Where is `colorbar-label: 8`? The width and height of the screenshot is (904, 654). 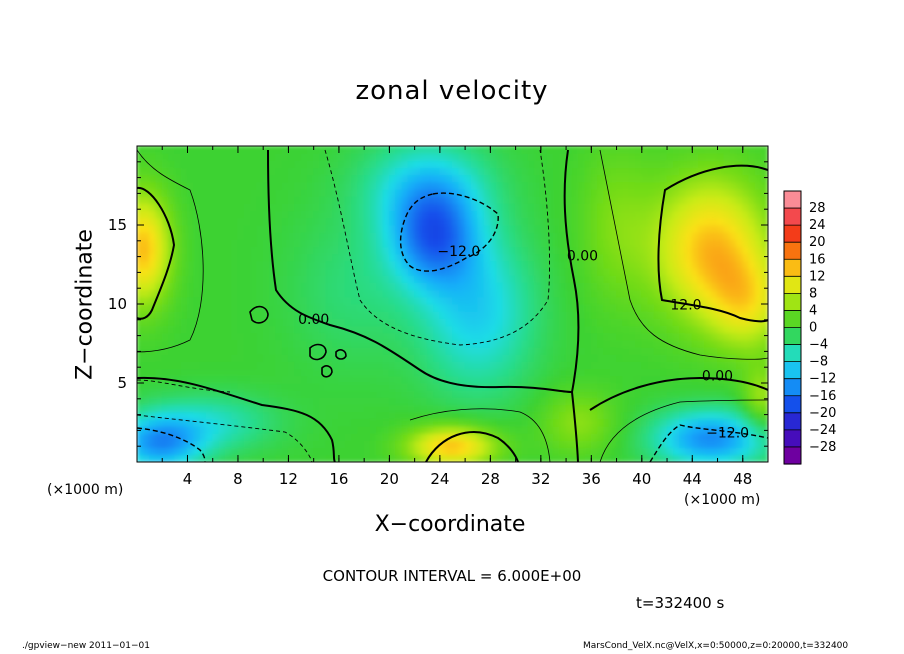
colorbar-label: 8 is located at coordinates (813, 293).